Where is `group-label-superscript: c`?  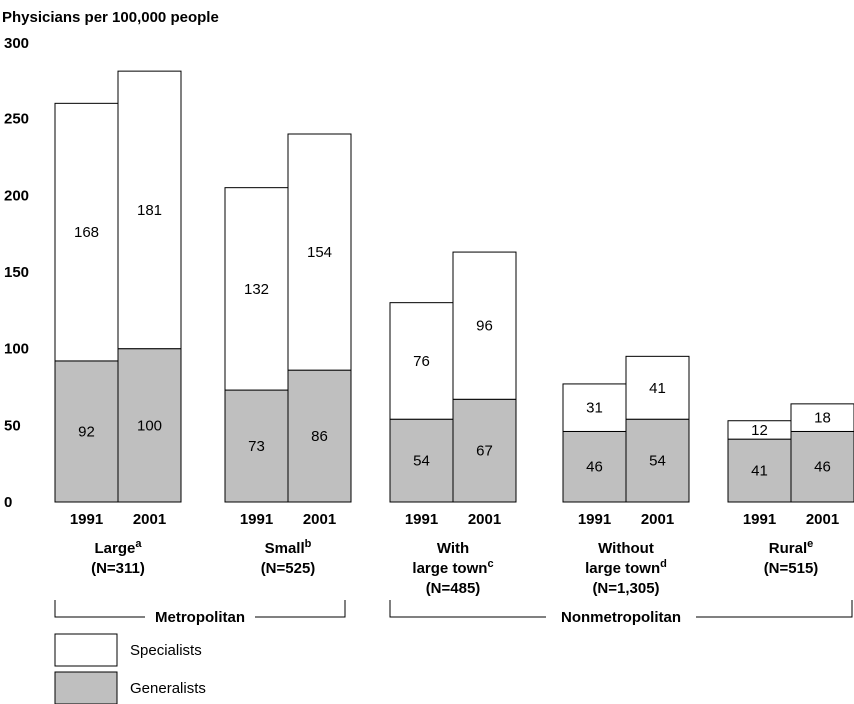 group-label-superscript: c is located at coordinates (490, 564).